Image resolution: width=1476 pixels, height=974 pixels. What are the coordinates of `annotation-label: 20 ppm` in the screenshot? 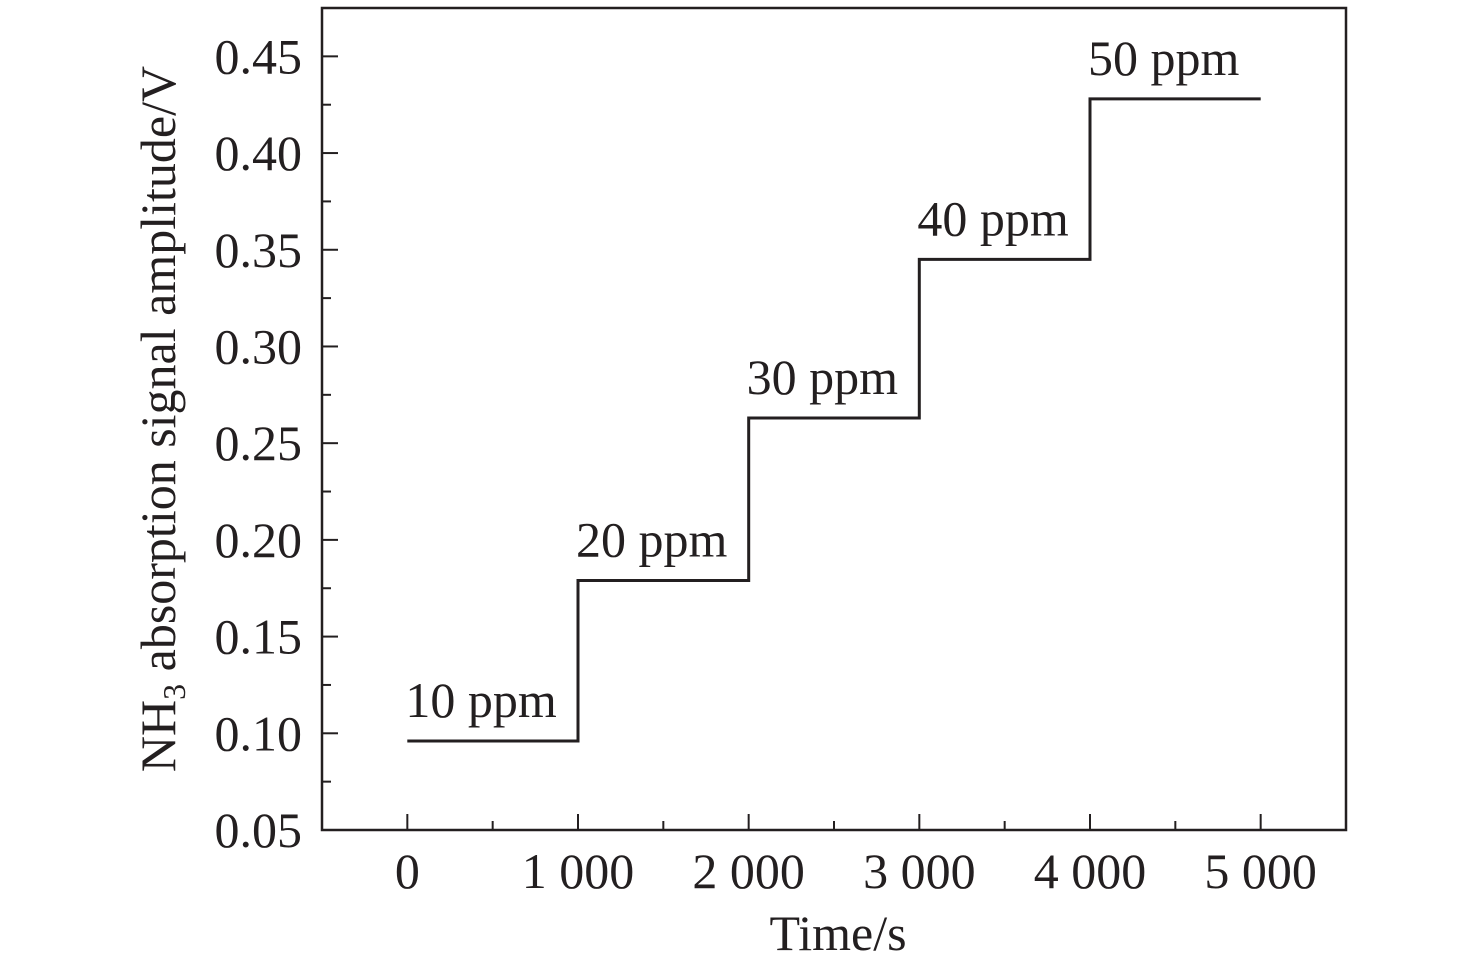 It's located at (652, 539).